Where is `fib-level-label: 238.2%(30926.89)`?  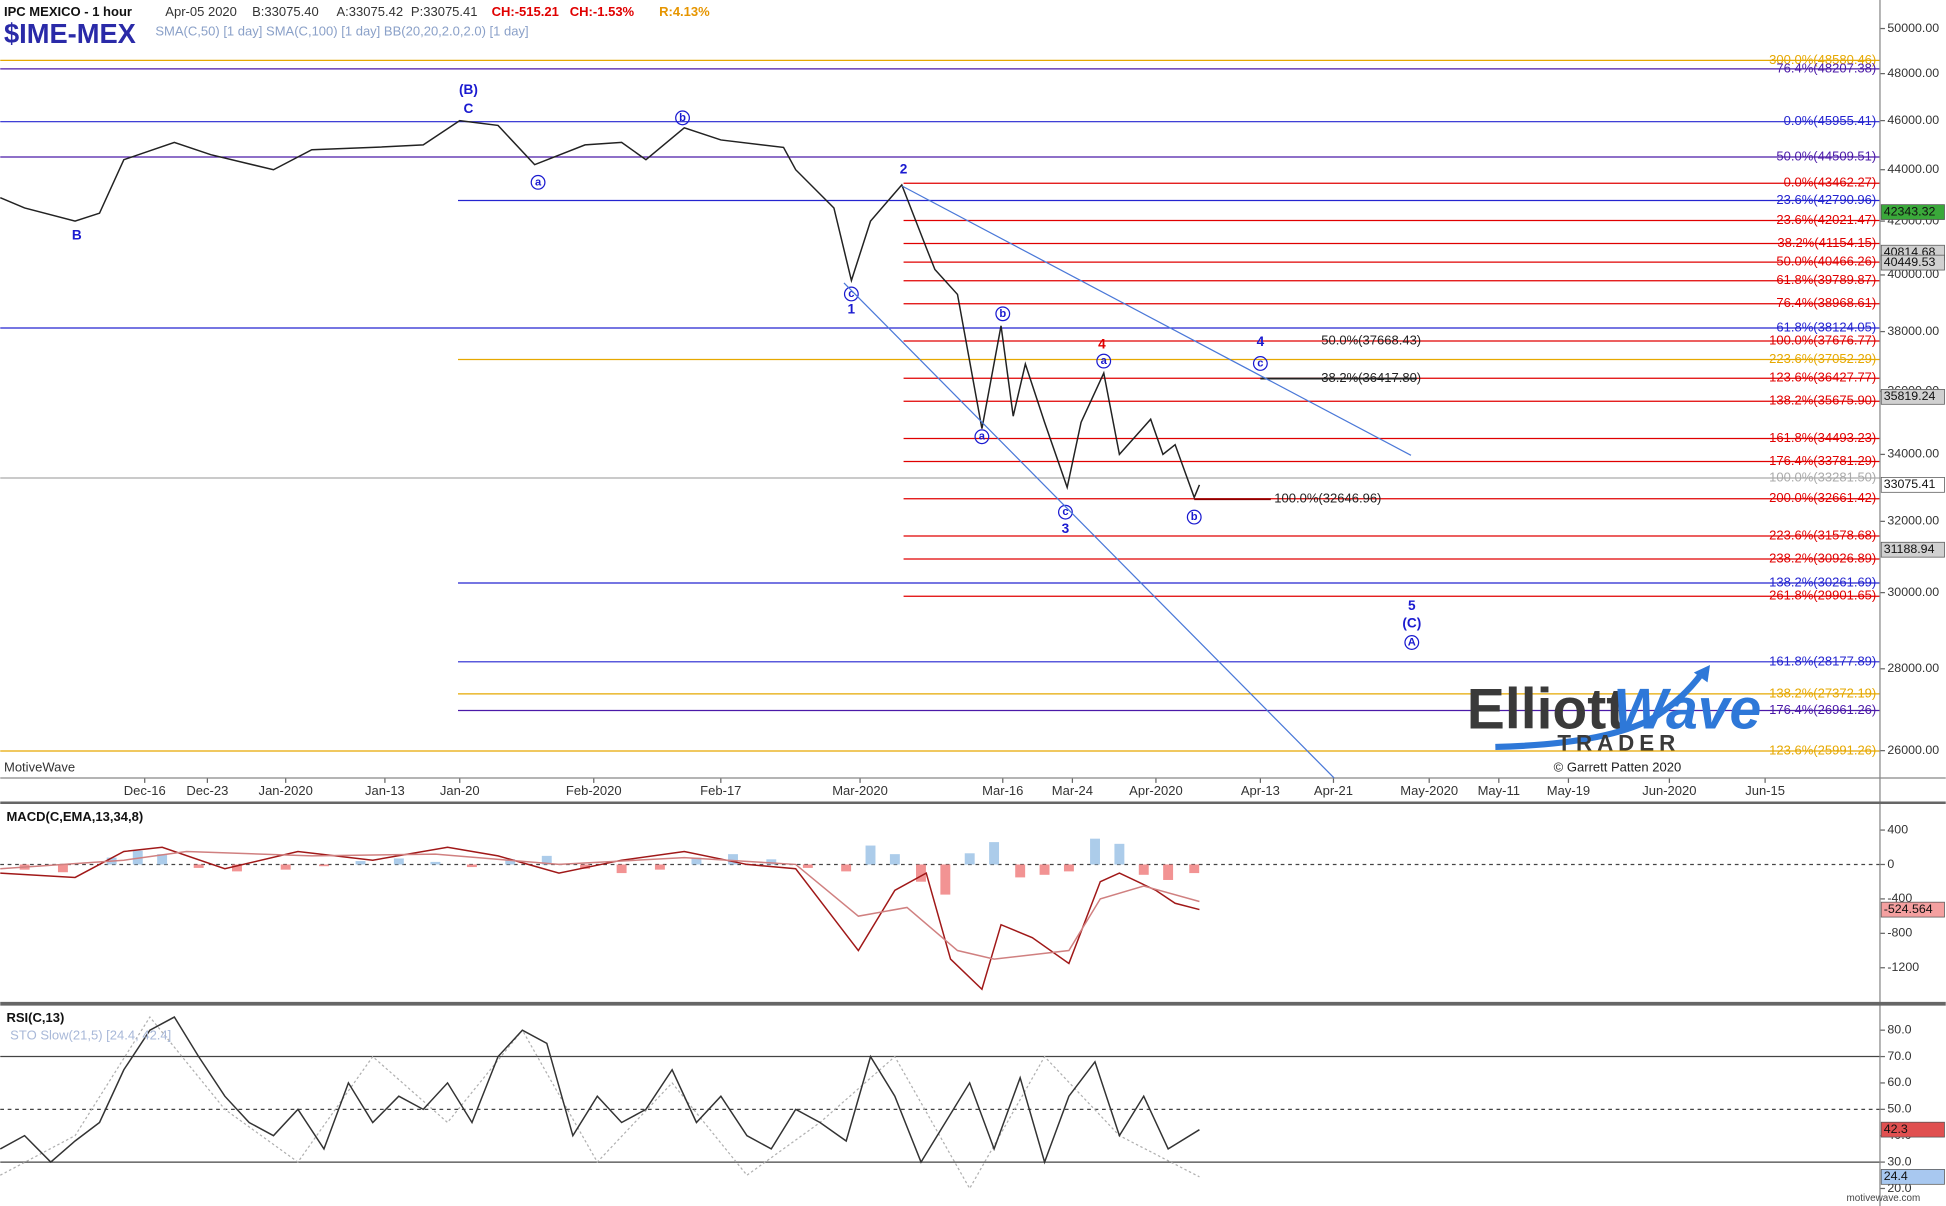
fib-level-label: 238.2%(30926.89) is located at coordinates (1822, 557).